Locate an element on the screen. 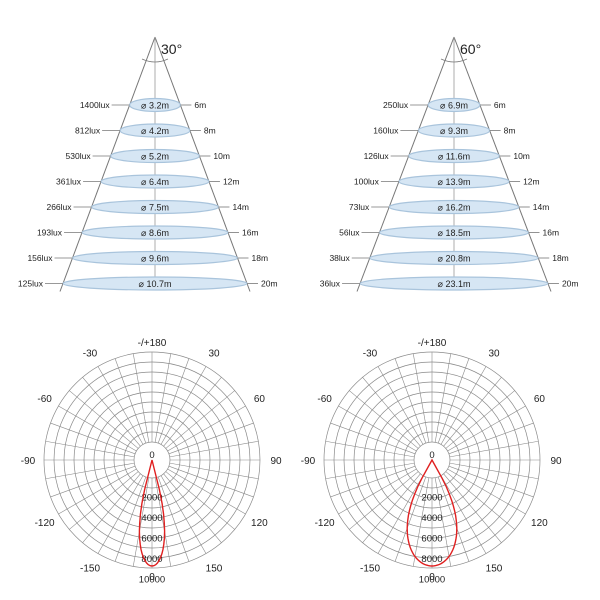 Image resolution: width=600 pixels, height=600 pixels. beam-angle-label: 30° is located at coordinates (171, 49).